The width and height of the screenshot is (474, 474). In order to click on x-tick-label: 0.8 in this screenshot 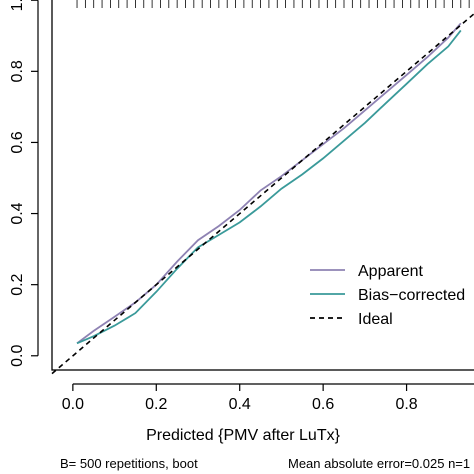, I will do `click(406, 404)`.